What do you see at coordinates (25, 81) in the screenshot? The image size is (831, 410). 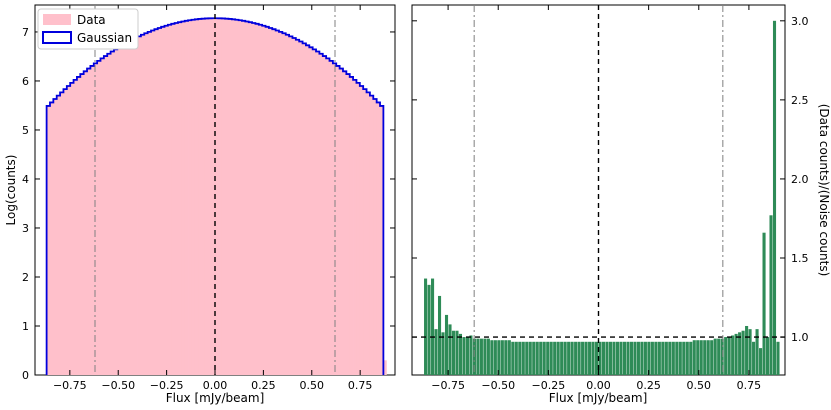 I see `y-tick-label: 6` at bounding box center [25, 81].